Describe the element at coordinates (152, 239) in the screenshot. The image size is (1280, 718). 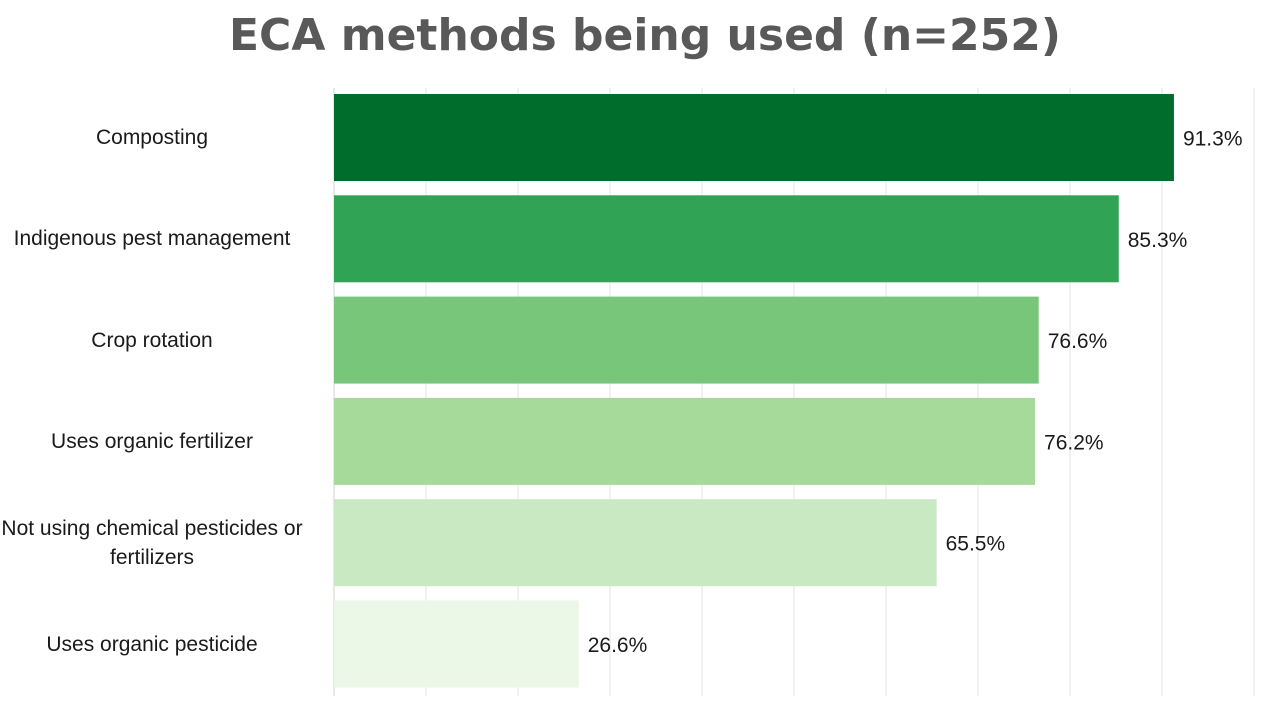
I see `category-label: Indigenous pest management` at that location.